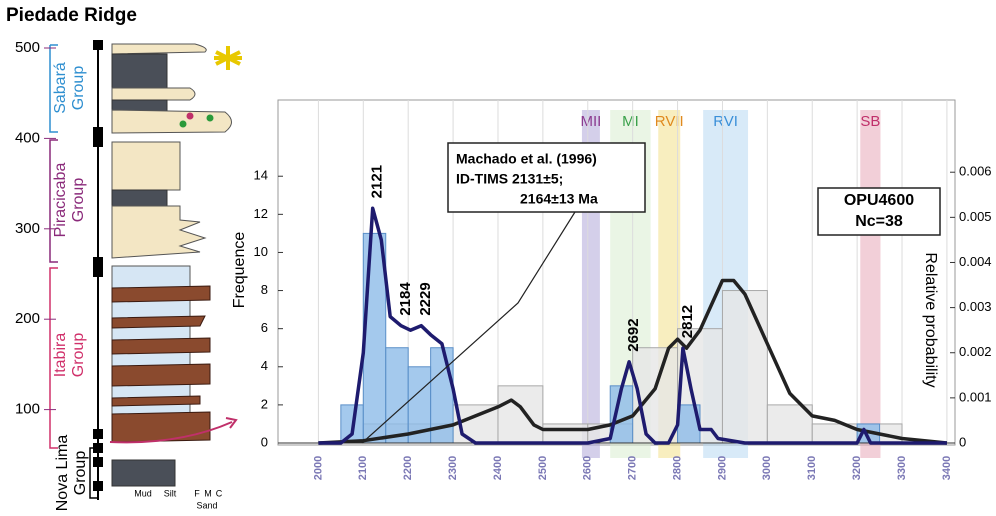 The image size is (996, 516). What do you see at coordinates (71, 15) in the screenshot?
I see `figure-title: Piedade Ridge` at bounding box center [71, 15].